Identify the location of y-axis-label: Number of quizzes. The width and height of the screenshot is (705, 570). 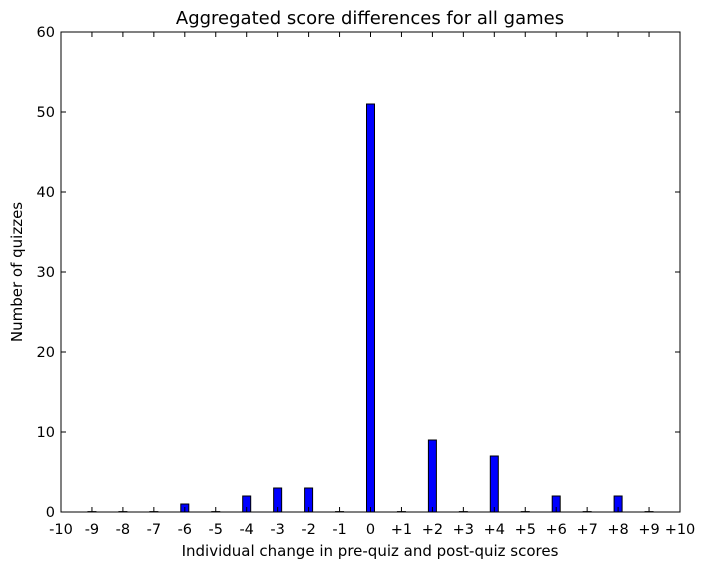
(17, 272).